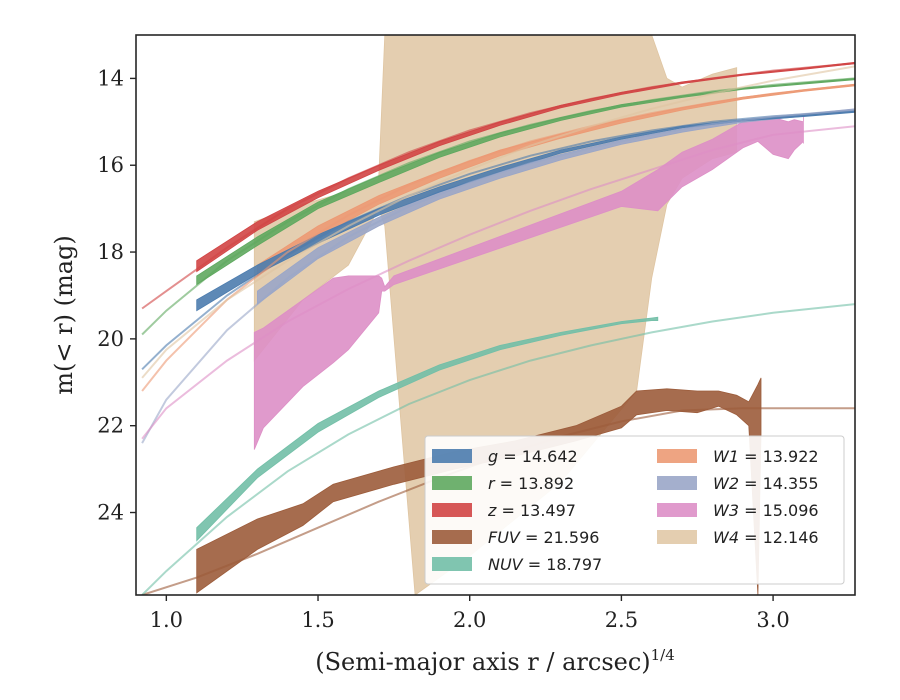 The width and height of the screenshot is (900, 700). I want to click on legend-label: r = 13.892, so click(531, 483).